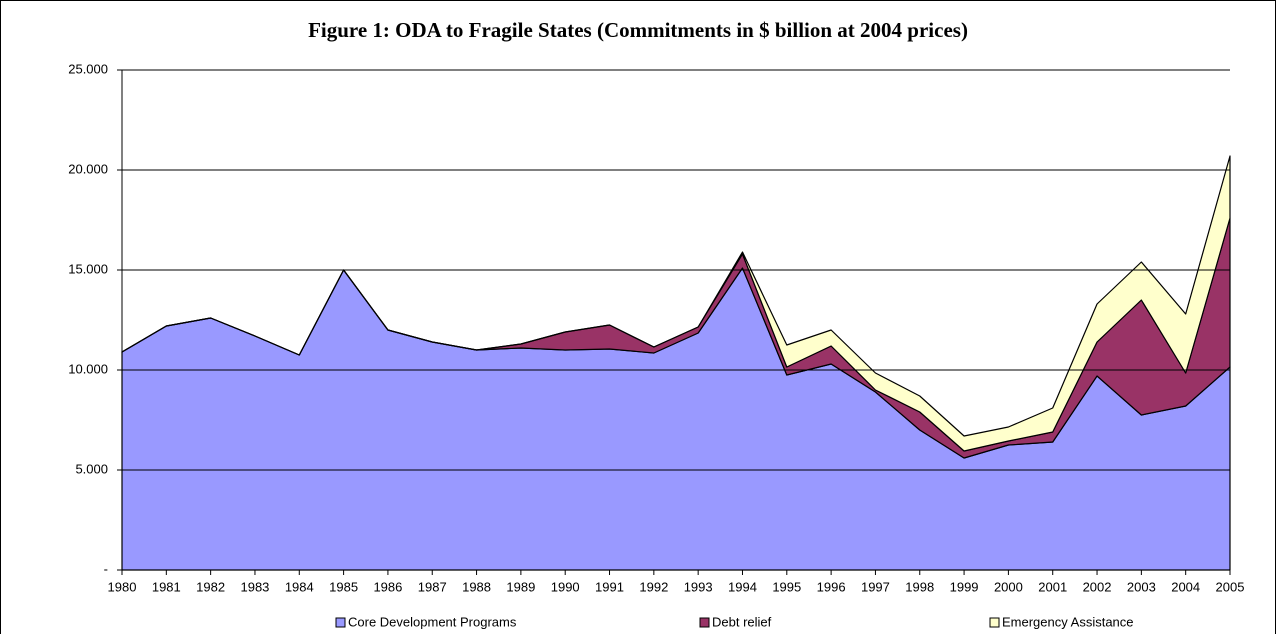 The height and width of the screenshot is (634, 1276). Describe the element at coordinates (653, 586) in the screenshot. I see `x-tick-label: 1992` at that location.